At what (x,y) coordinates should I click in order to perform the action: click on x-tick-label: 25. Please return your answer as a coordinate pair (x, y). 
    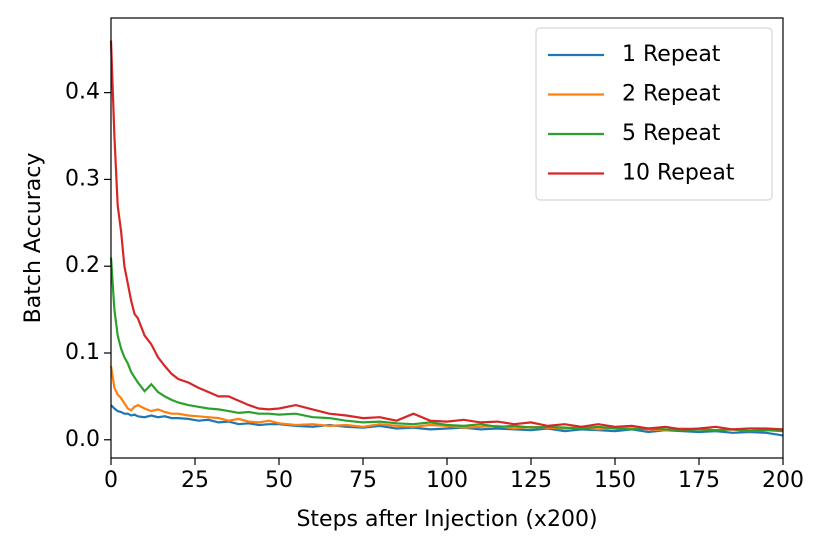
    Looking at the image, I should click on (195, 480).